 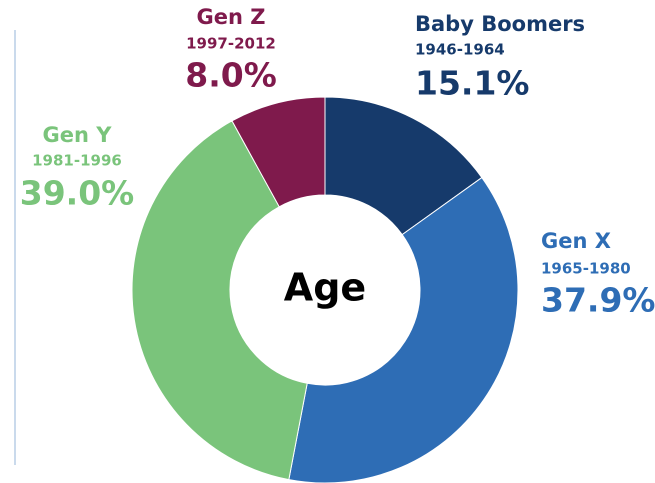 What do you see at coordinates (231, 17) in the screenshot?
I see `segment-name: Gen Z` at bounding box center [231, 17].